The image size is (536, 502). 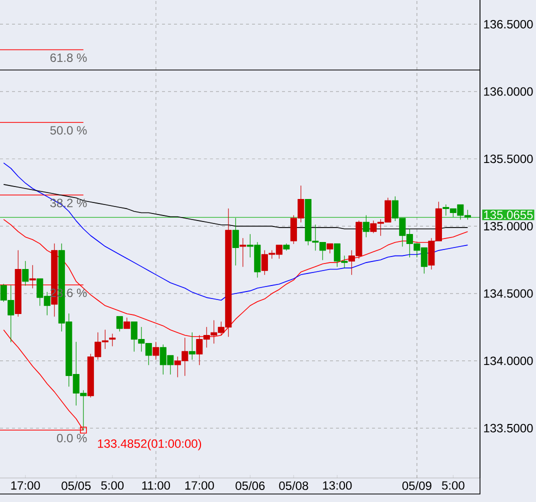 What do you see at coordinates (508, 24) in the screenshot?
I see `y-tick-label: 136.5000` at bounding box center [508, 24].